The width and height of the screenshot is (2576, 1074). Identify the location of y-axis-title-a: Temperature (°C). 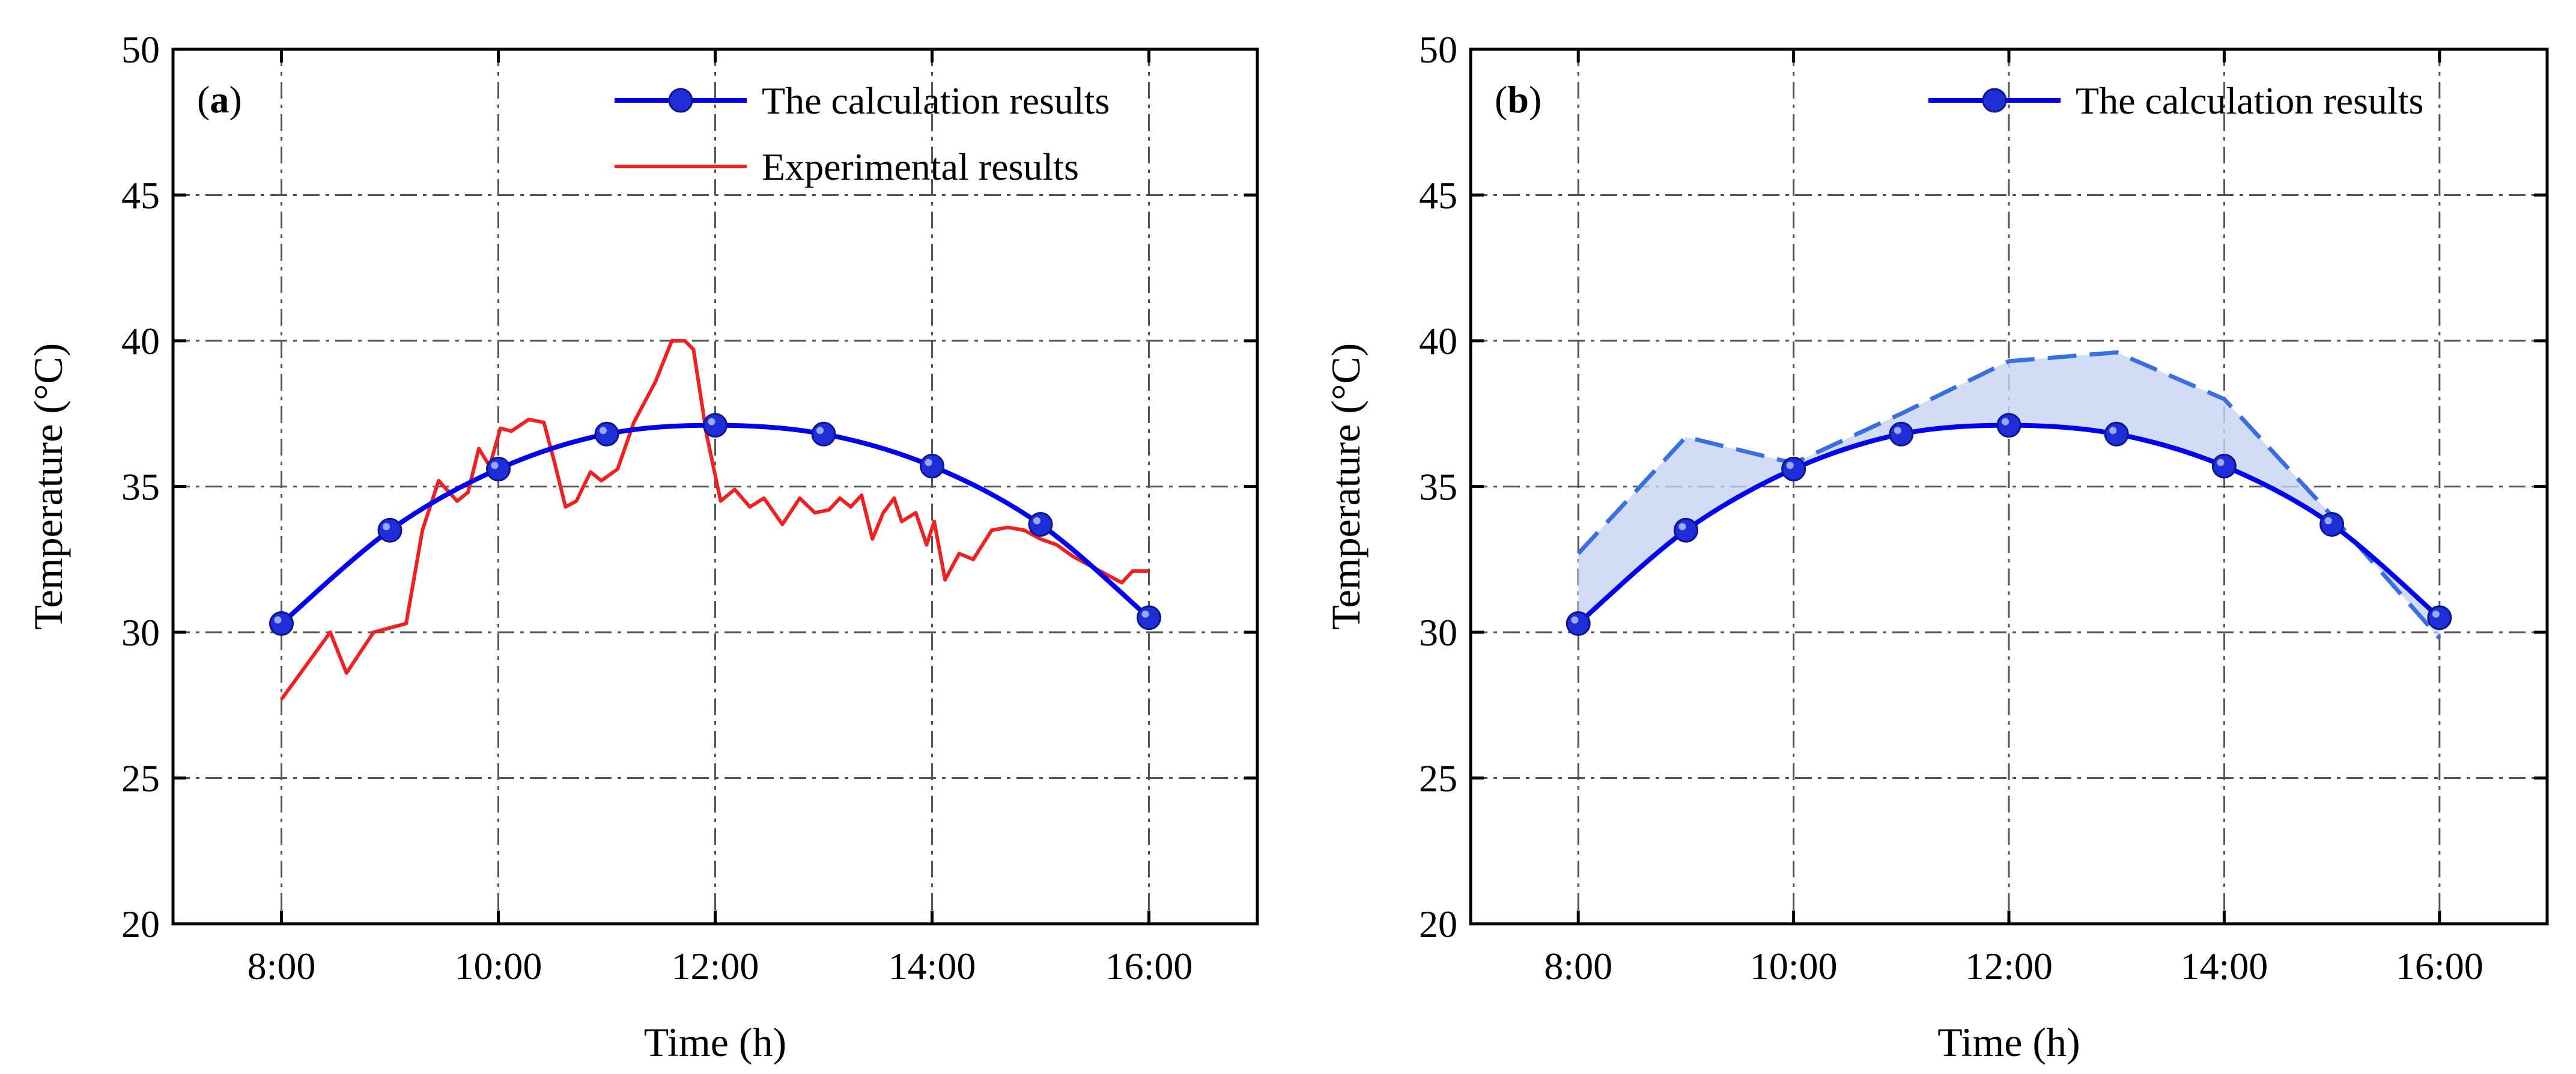
(48, 486).